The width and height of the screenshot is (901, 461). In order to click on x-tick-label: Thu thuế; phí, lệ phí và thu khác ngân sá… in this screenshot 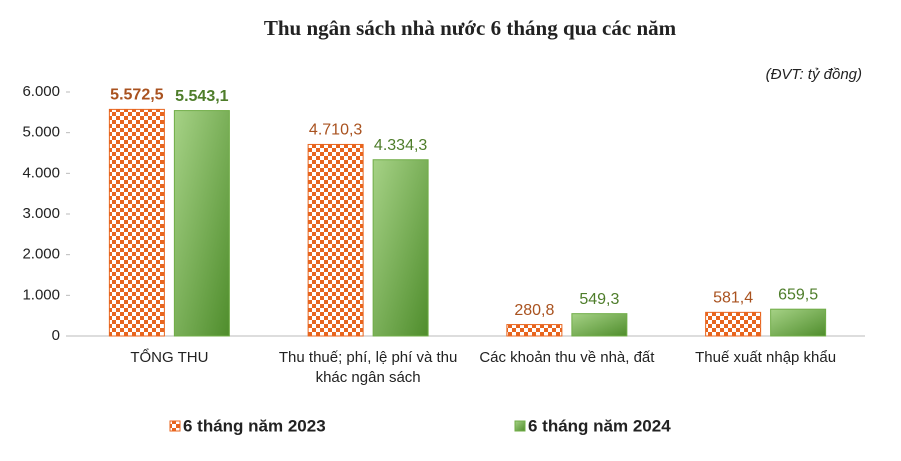, I will do `click(368, 367)`.